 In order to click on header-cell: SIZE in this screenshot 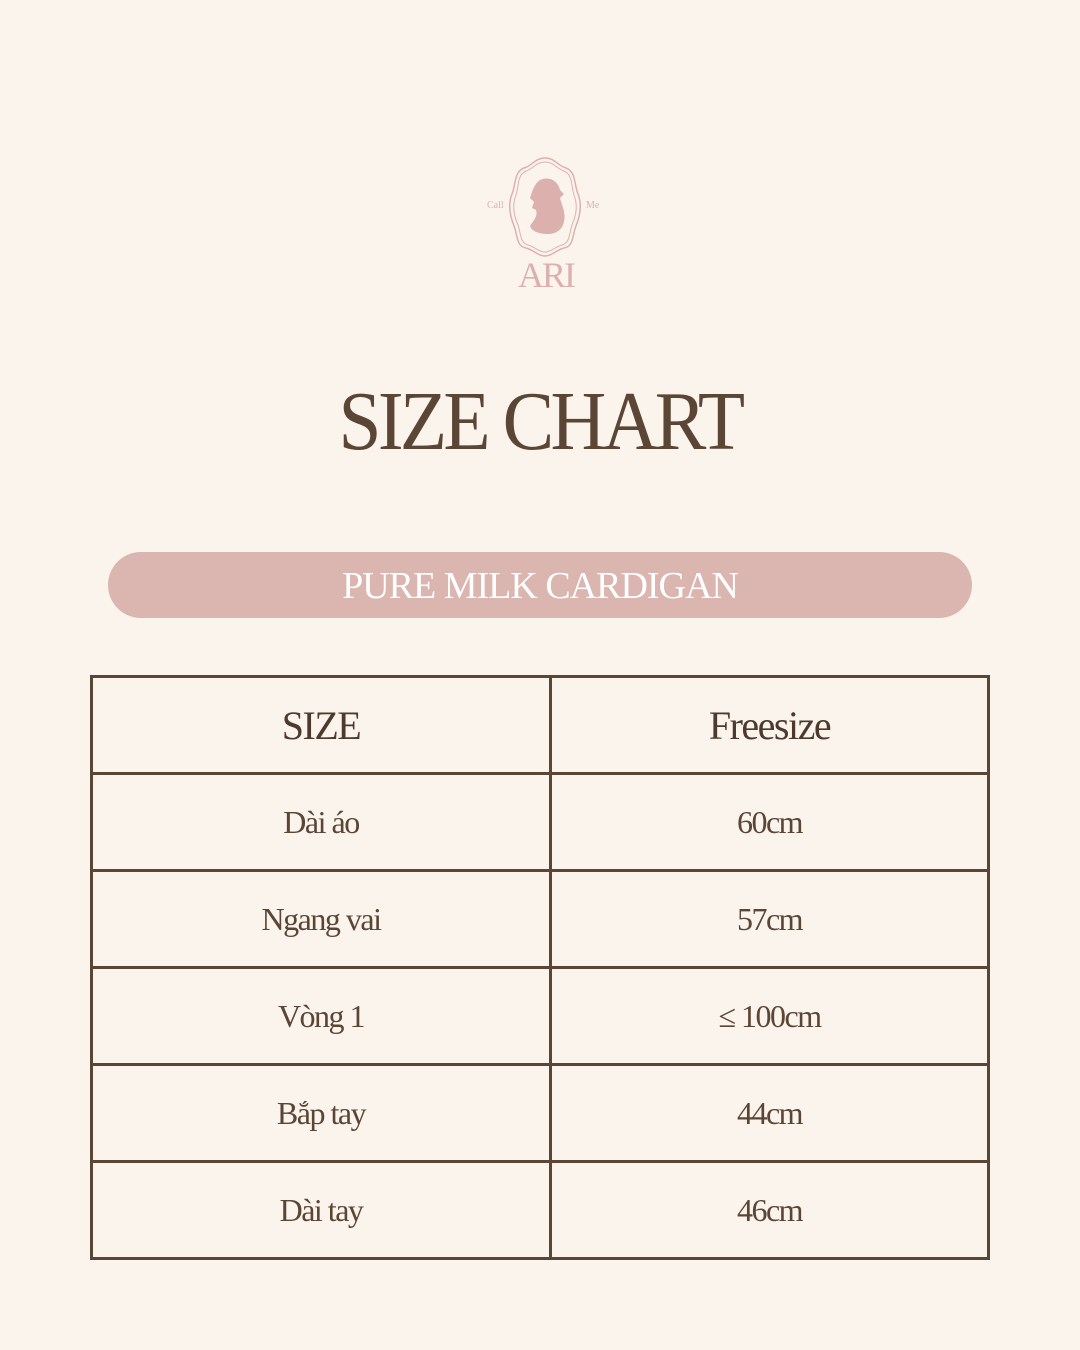, I will do `click(321, 725)`.